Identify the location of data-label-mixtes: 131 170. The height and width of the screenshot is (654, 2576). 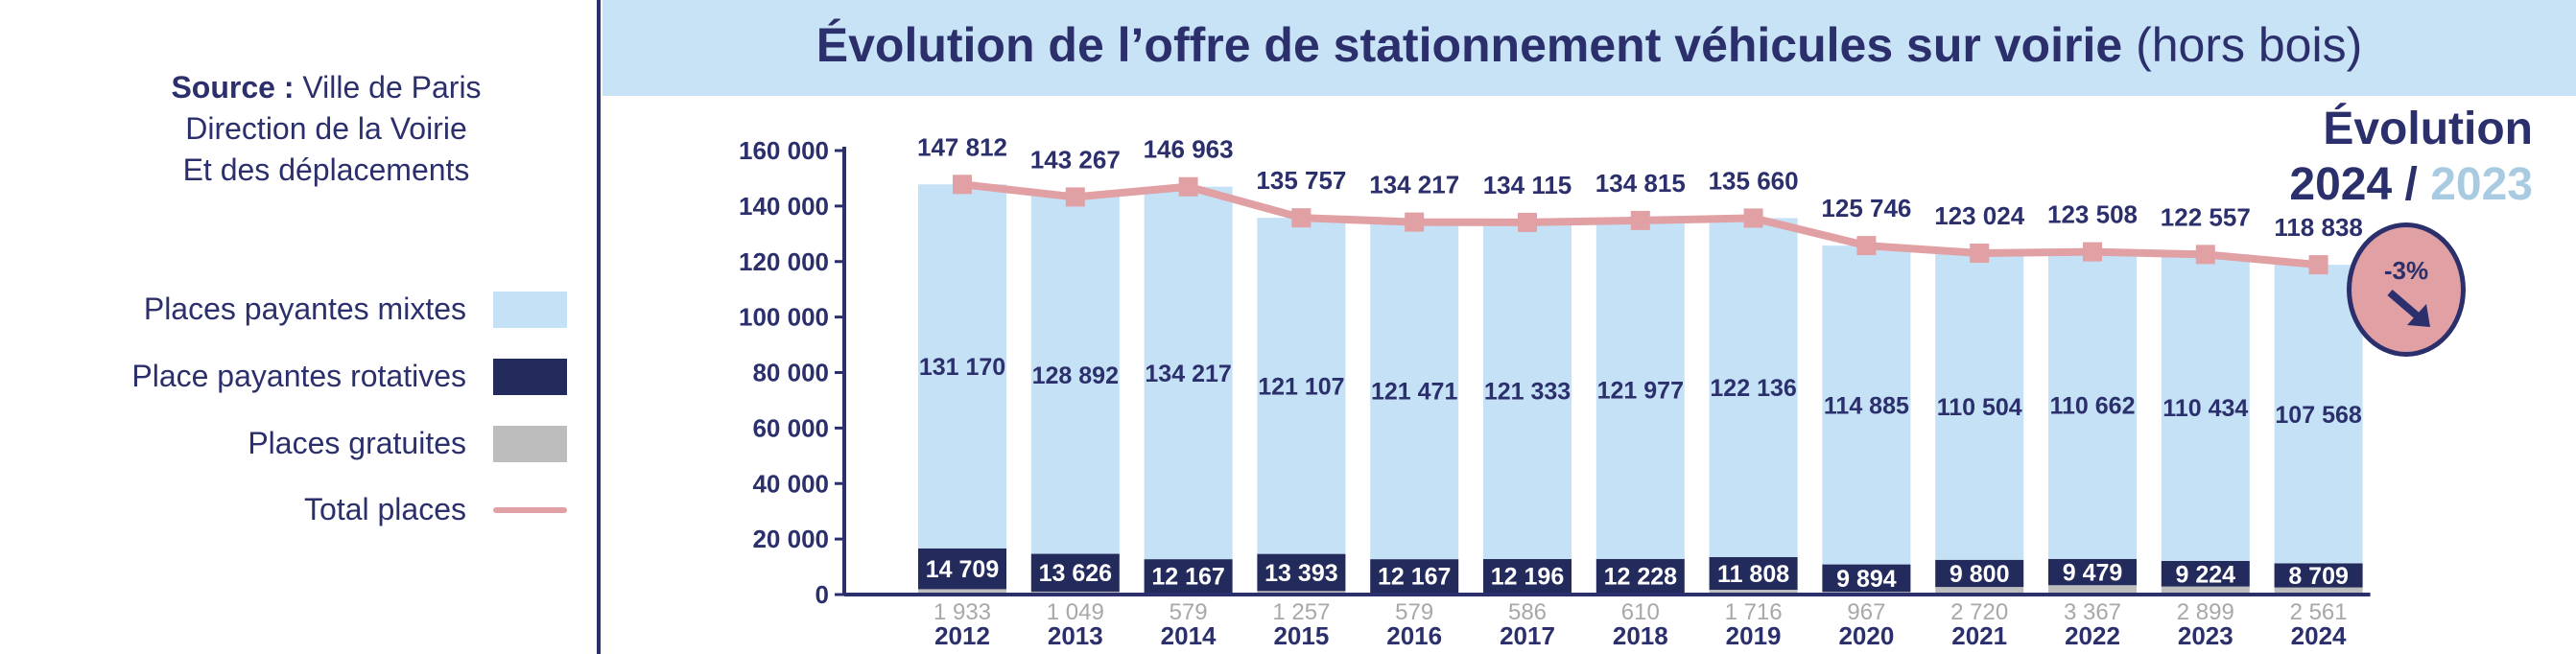
(962, 367).